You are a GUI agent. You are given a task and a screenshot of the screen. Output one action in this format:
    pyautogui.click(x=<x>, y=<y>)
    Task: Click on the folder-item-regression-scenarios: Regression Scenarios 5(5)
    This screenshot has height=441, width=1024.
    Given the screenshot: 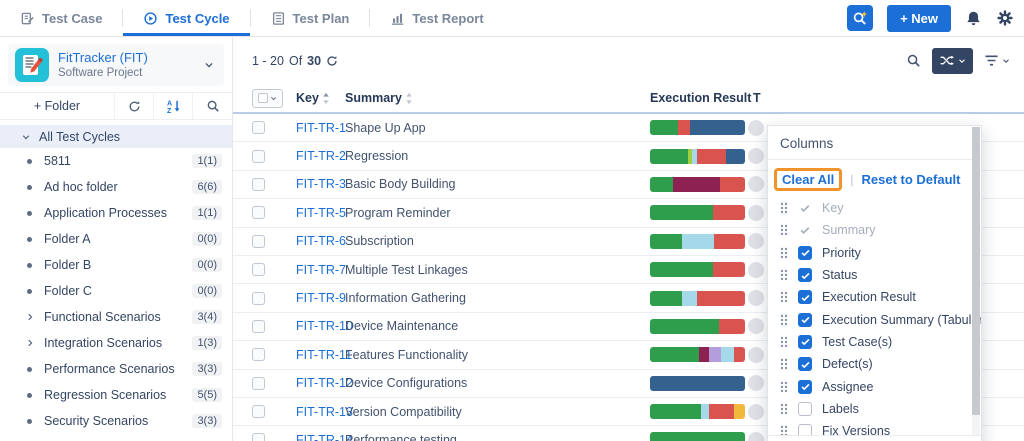 What is the action you would take?
    pyautogui.click(x=116, y=395)
    